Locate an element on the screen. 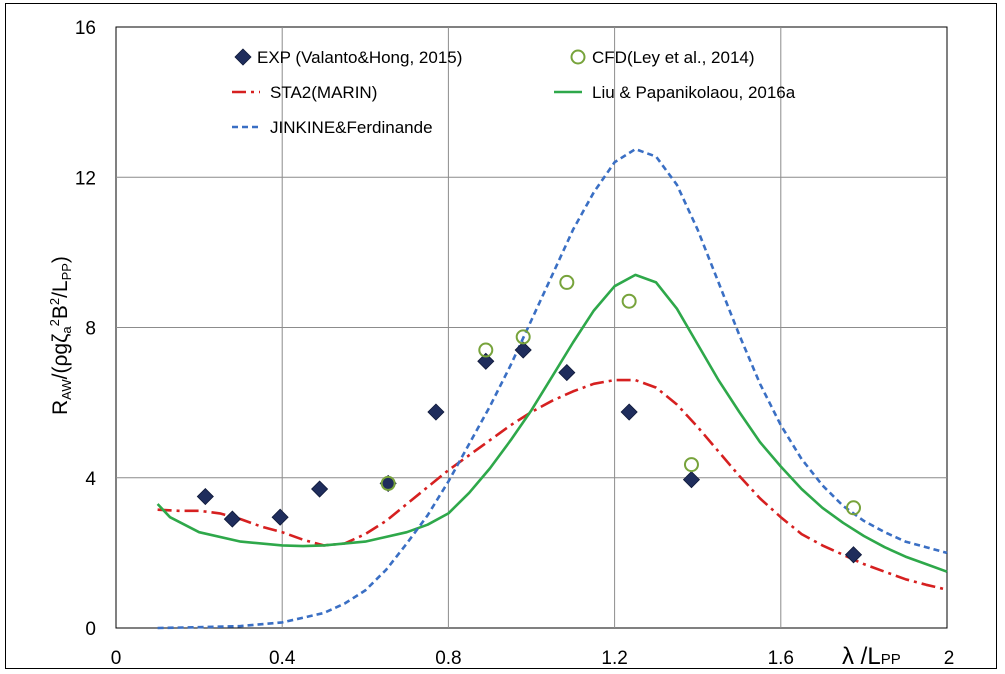  y-tick-label: 12 is located at coordinates (85, 178).